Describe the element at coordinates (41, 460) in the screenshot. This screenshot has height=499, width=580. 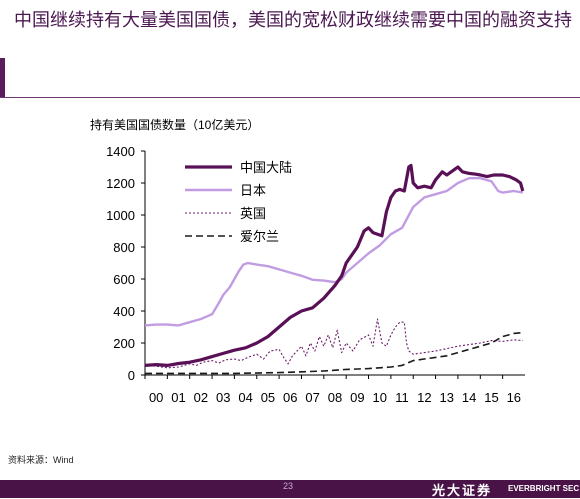
I see `source-note: 资料来源：Wind` at that location.